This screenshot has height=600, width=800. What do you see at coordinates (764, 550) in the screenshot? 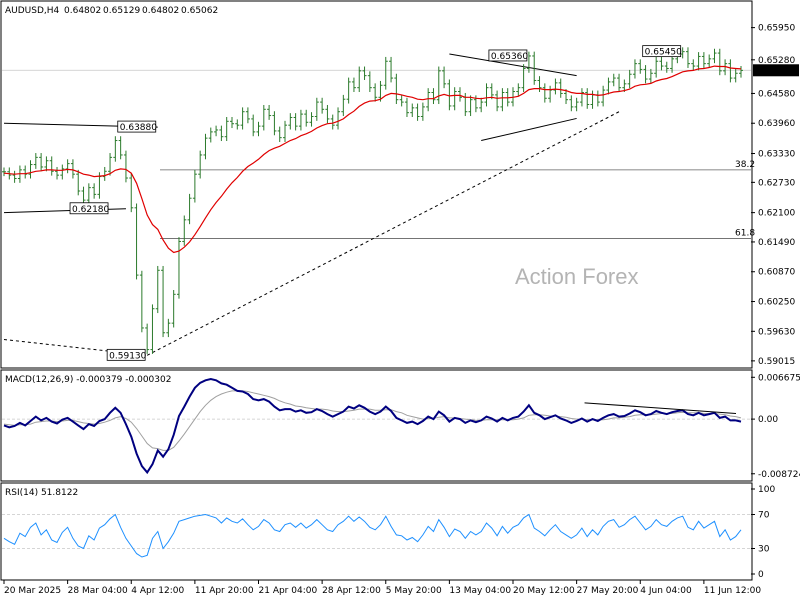
I see `rsi-tick-label-2: 30` at bounding box center [764, 550].